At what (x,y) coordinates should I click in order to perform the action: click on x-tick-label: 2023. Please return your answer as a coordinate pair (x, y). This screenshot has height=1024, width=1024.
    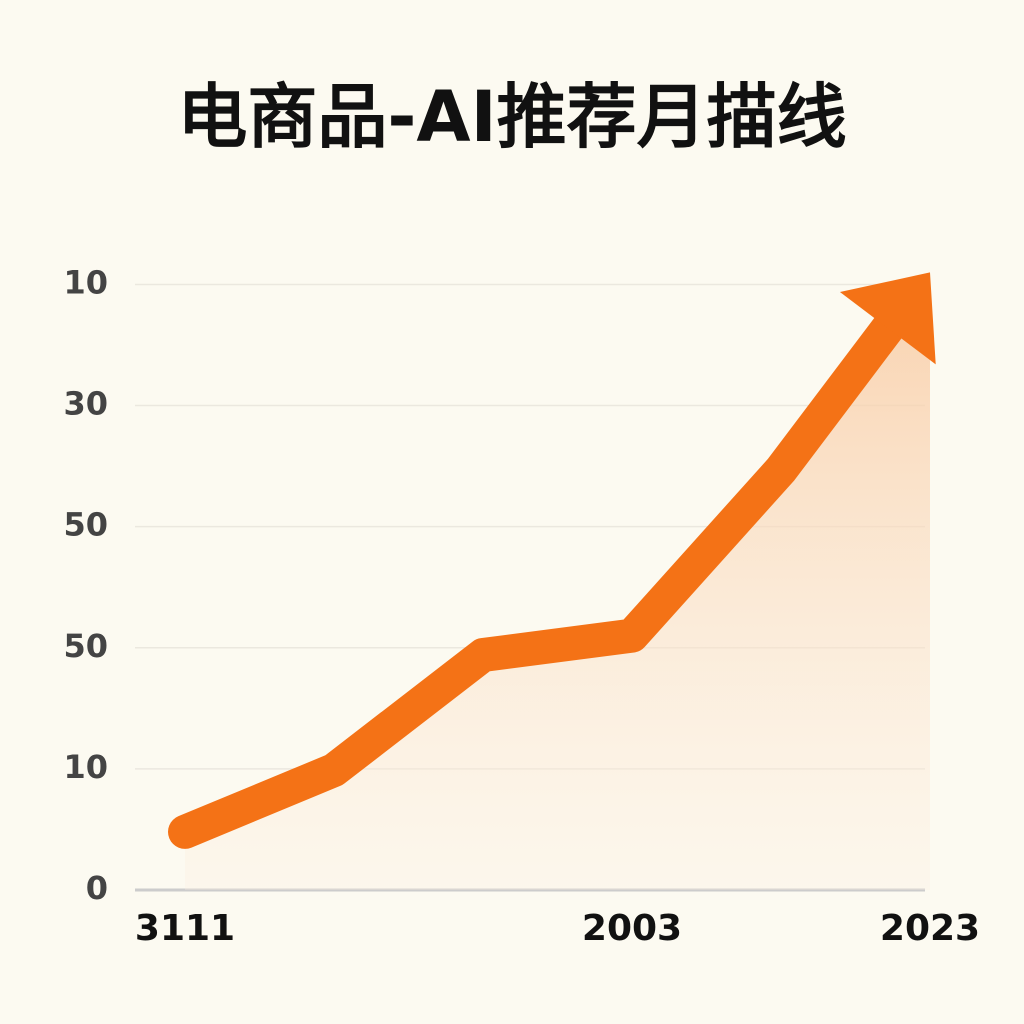
    Looking at the image, I should click on (930, 928).